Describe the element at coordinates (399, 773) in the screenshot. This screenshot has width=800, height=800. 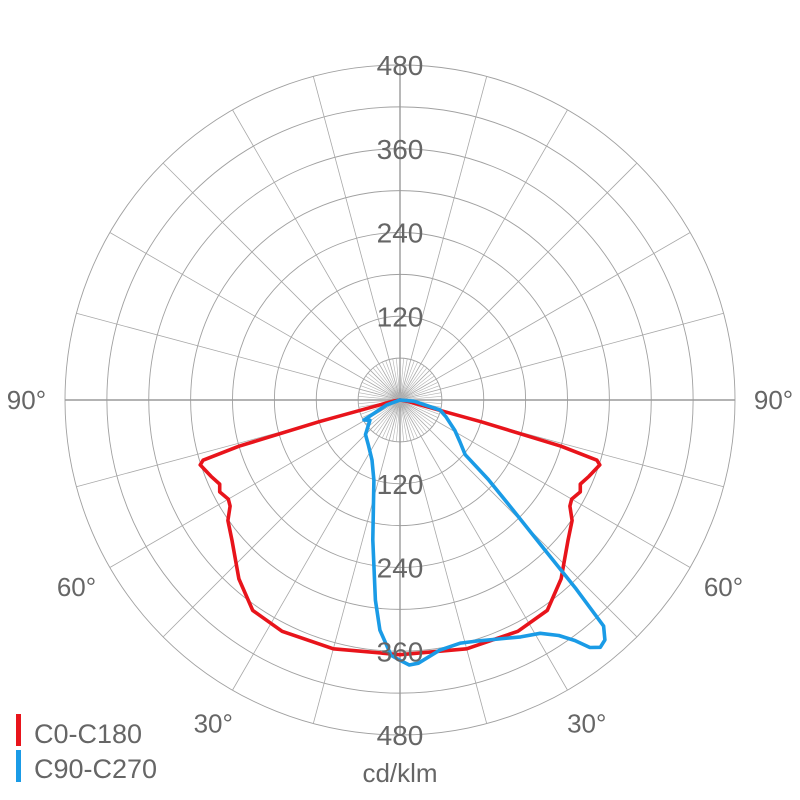
I see `unit-label: cd/klm` at that location.